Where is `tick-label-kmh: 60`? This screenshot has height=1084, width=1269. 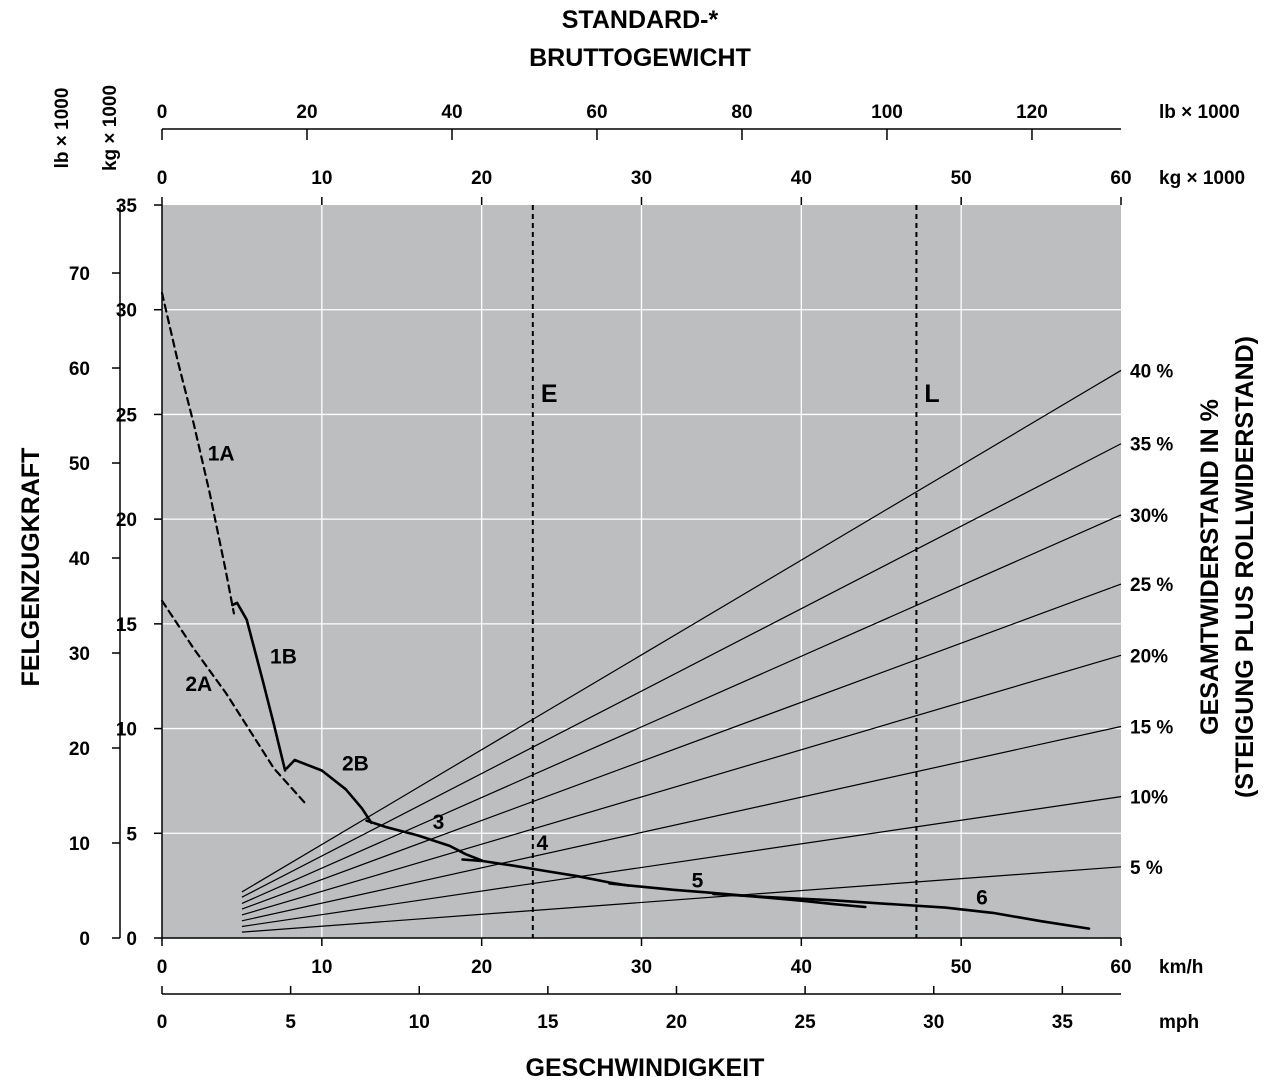
tick-label-kmh: 60 is located at coordinates (1120, 967).